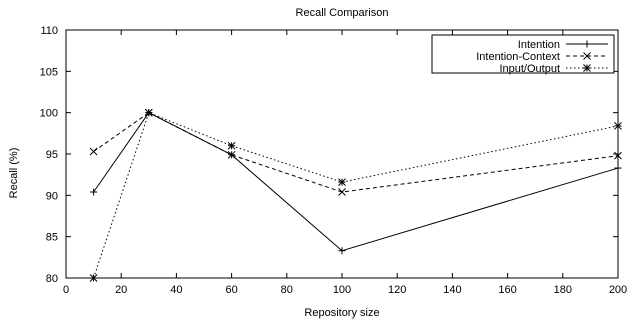 Image resolution: width=628 pixels, height=321 pixels. What do you see at coordinates (49, 31) in the screenshot?
I see `y-tick-label: 110` at bounding box center [49, 31].